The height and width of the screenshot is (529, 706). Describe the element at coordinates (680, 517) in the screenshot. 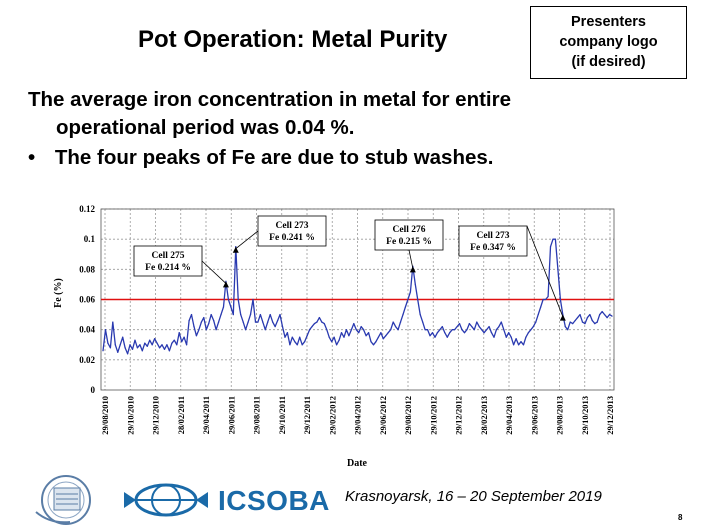

I see `page-number: 8` at that location.